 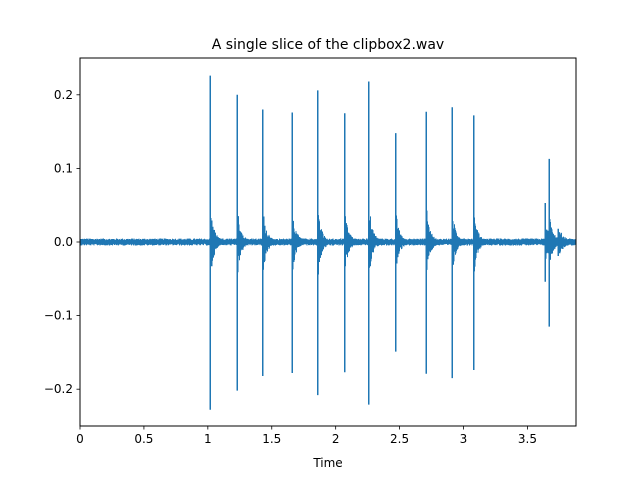 I want to click on y-tick-label: 0.1, so click(x=63, y=168).